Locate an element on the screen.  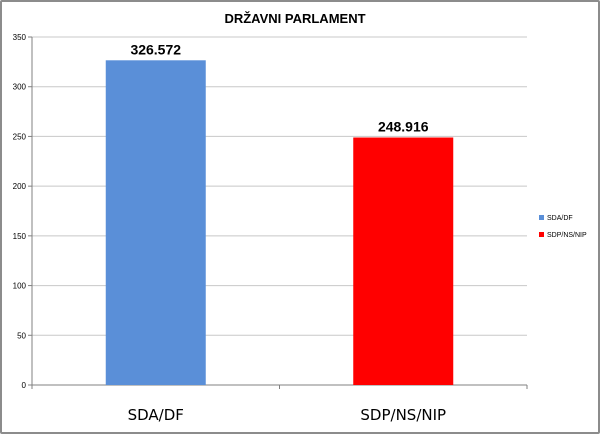
data-label: 326.572 is located at coordinates (155, 49).